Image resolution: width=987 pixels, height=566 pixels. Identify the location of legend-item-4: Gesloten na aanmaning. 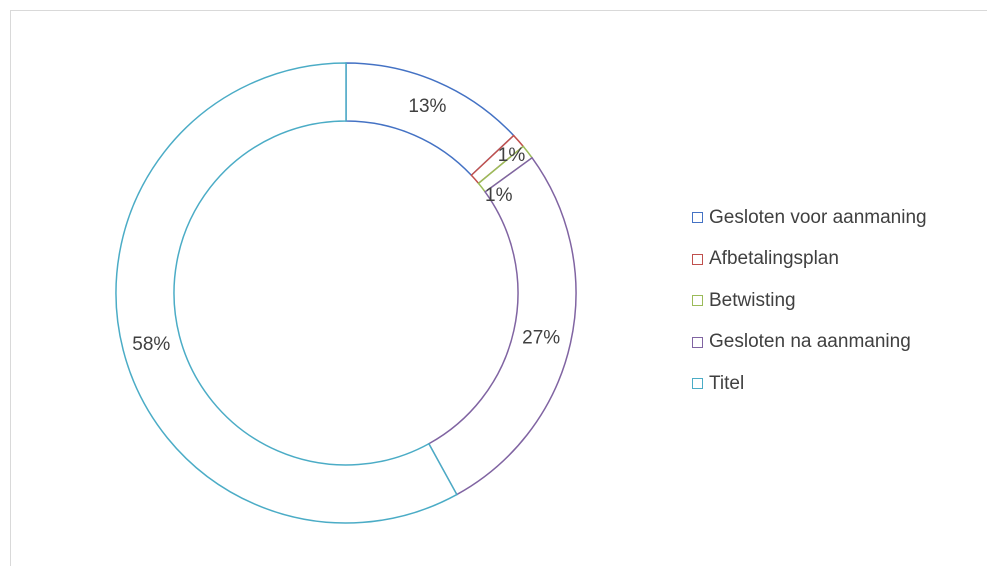
(809, 343).